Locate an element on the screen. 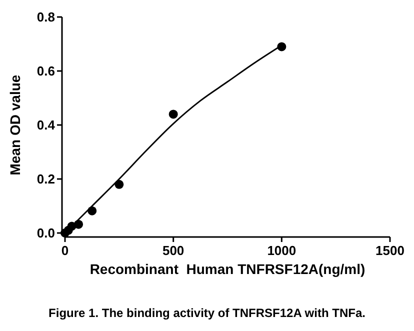 This screenshot has width=414, height=331. caption: Figure 1. The binding activity of TNFRSF12A with TNFa. is located at coordinates (207, 313).